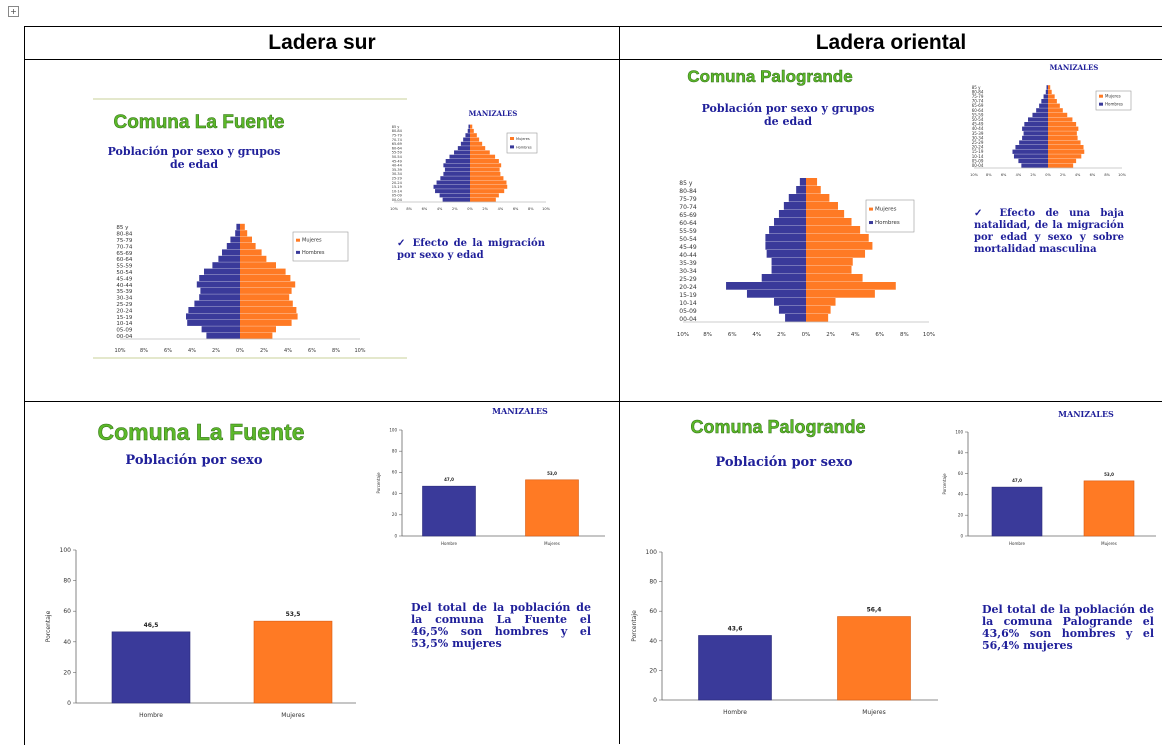  What do you see at coordinates (13, 11) in the screenshot?
I see `table-move-handle: +` at bounding box center [13, 11].